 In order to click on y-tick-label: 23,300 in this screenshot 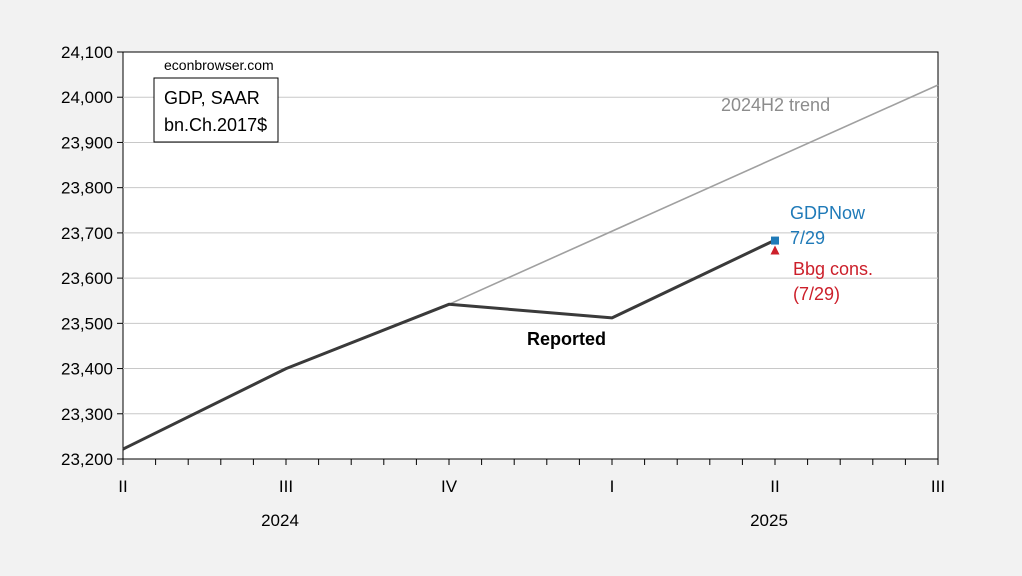, I will do `click(87, 414)`.